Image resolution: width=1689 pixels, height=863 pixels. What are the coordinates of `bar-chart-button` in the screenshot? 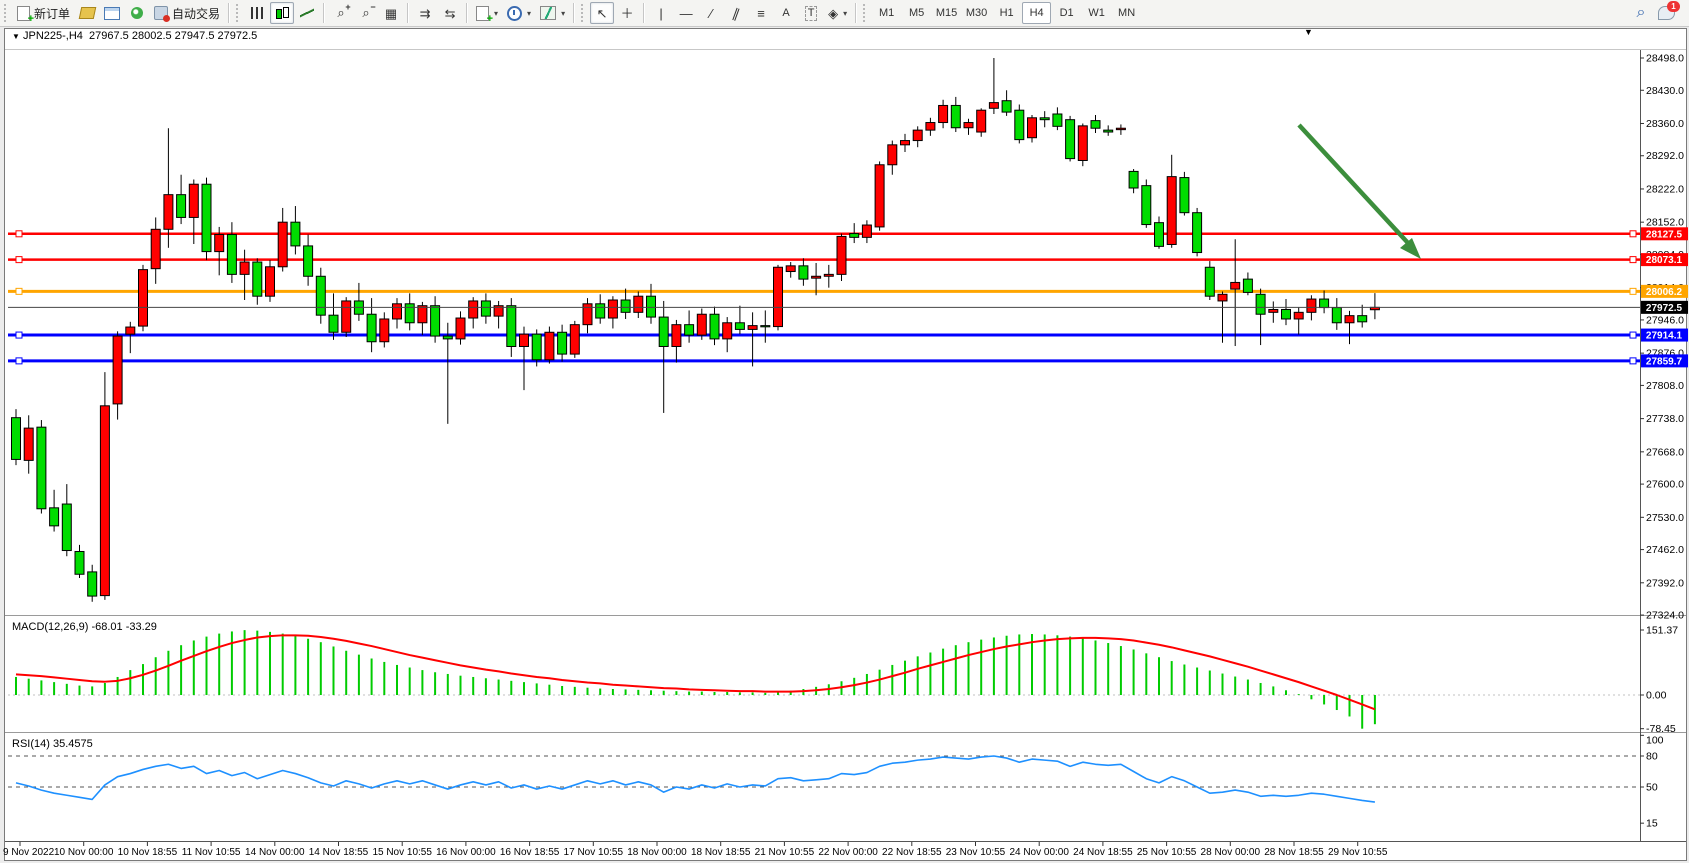 It's located at (257, 13).